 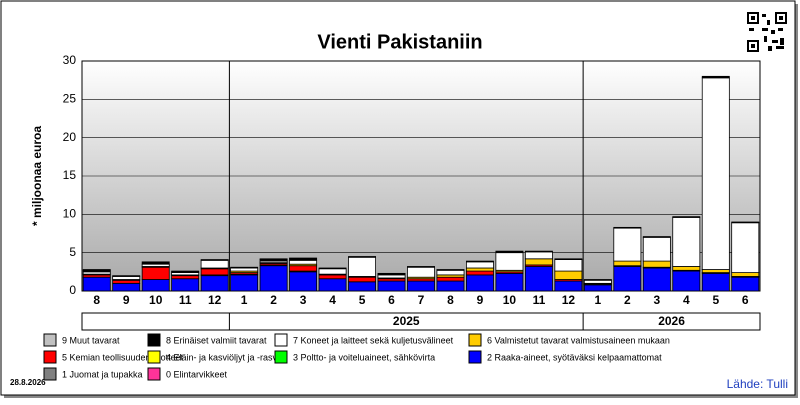 I want to click on year-band, so click(x=421, y=321).